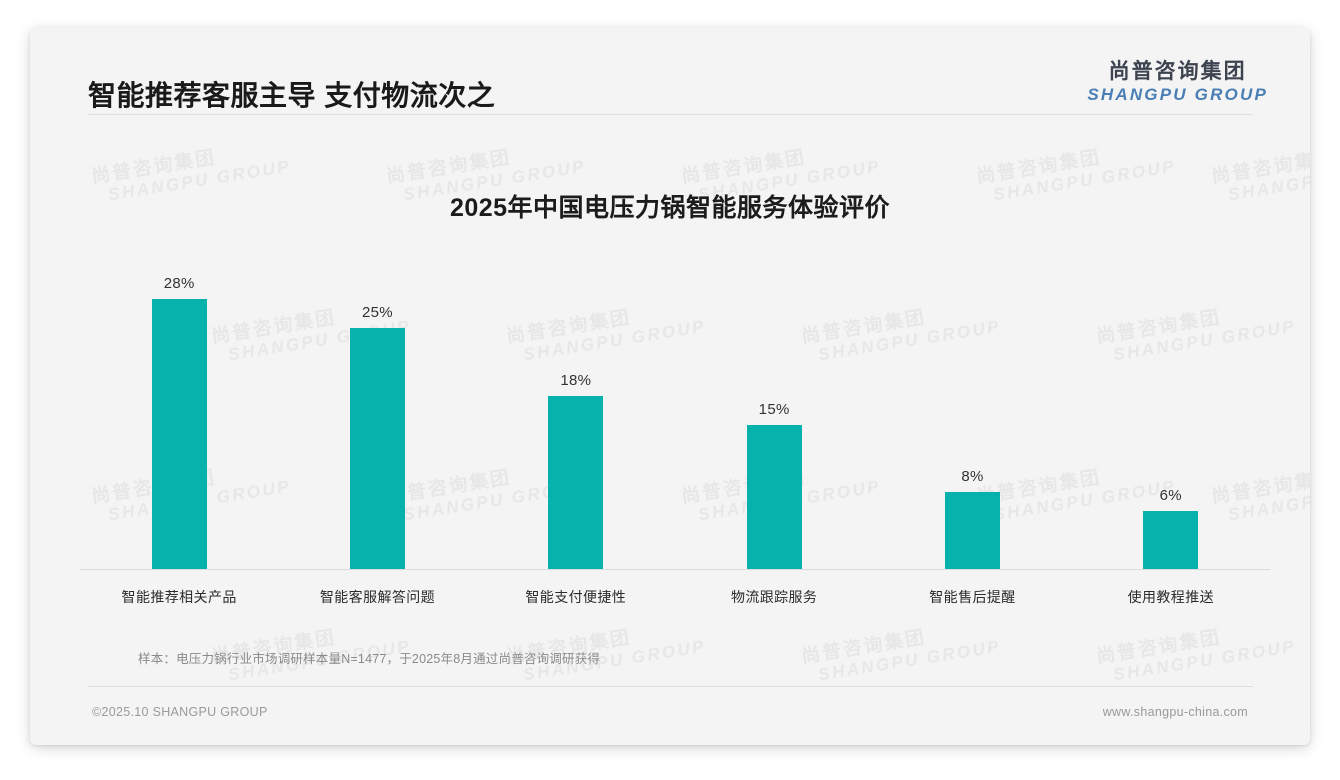 The height and width of the screenshot is (780, 1340). What do you see at coordinates (972, 597) in the screenshot?
I see `x-axis-category-label: 智能售后提醒` at bounding box center [972, 597].